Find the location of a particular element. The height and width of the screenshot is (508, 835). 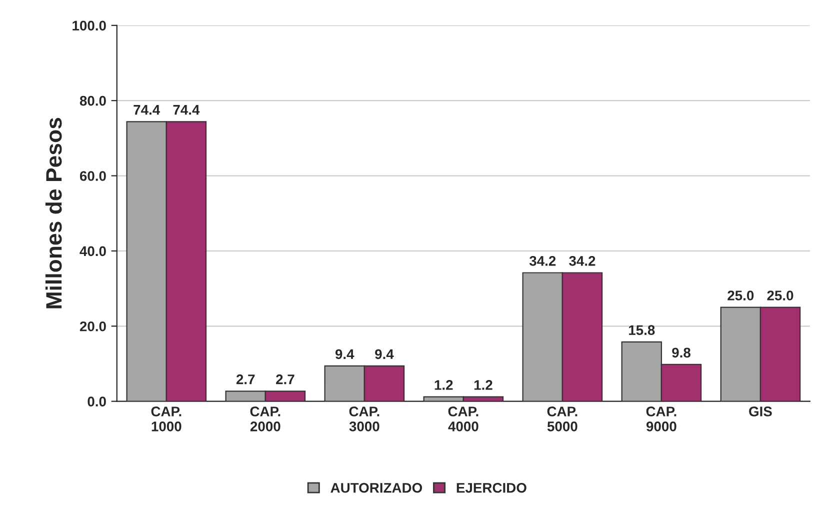

y-tick-label: 40.0 is located at coordinates (93, 251).